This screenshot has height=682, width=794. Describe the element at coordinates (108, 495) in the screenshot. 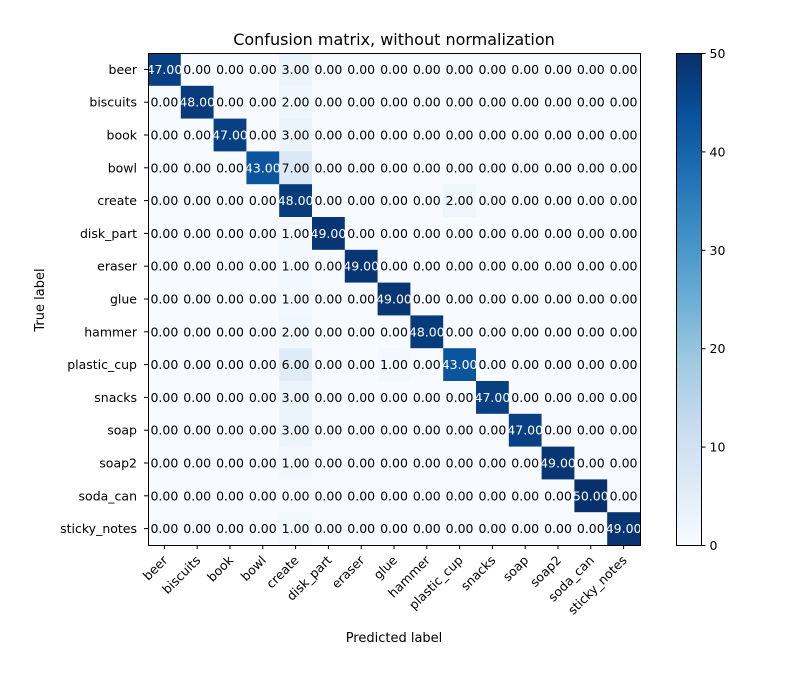

I see `y-tick-label: soda_can` at that location.